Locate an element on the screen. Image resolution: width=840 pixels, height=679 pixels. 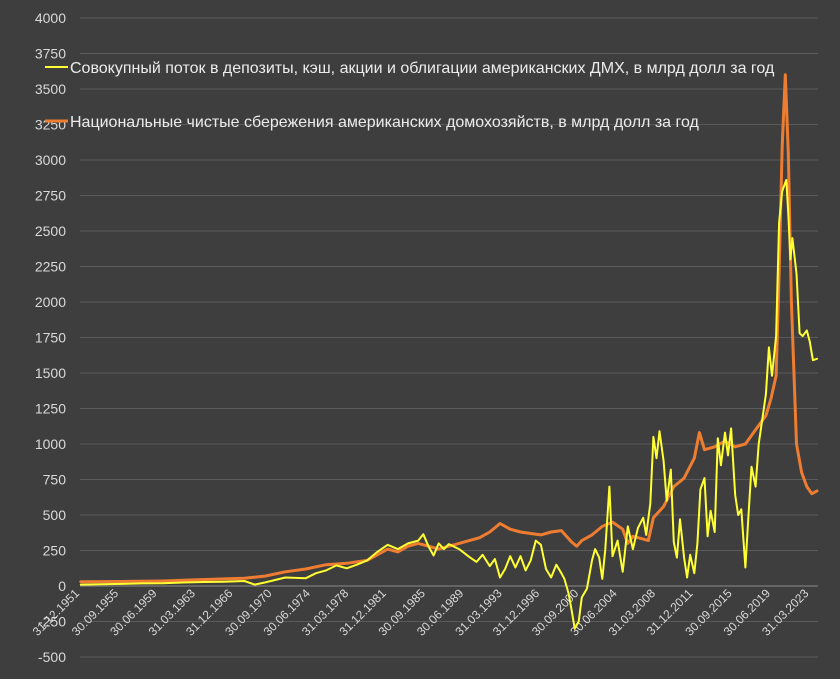
y-tick-label: 2250 is located at coordinates (50, 267).